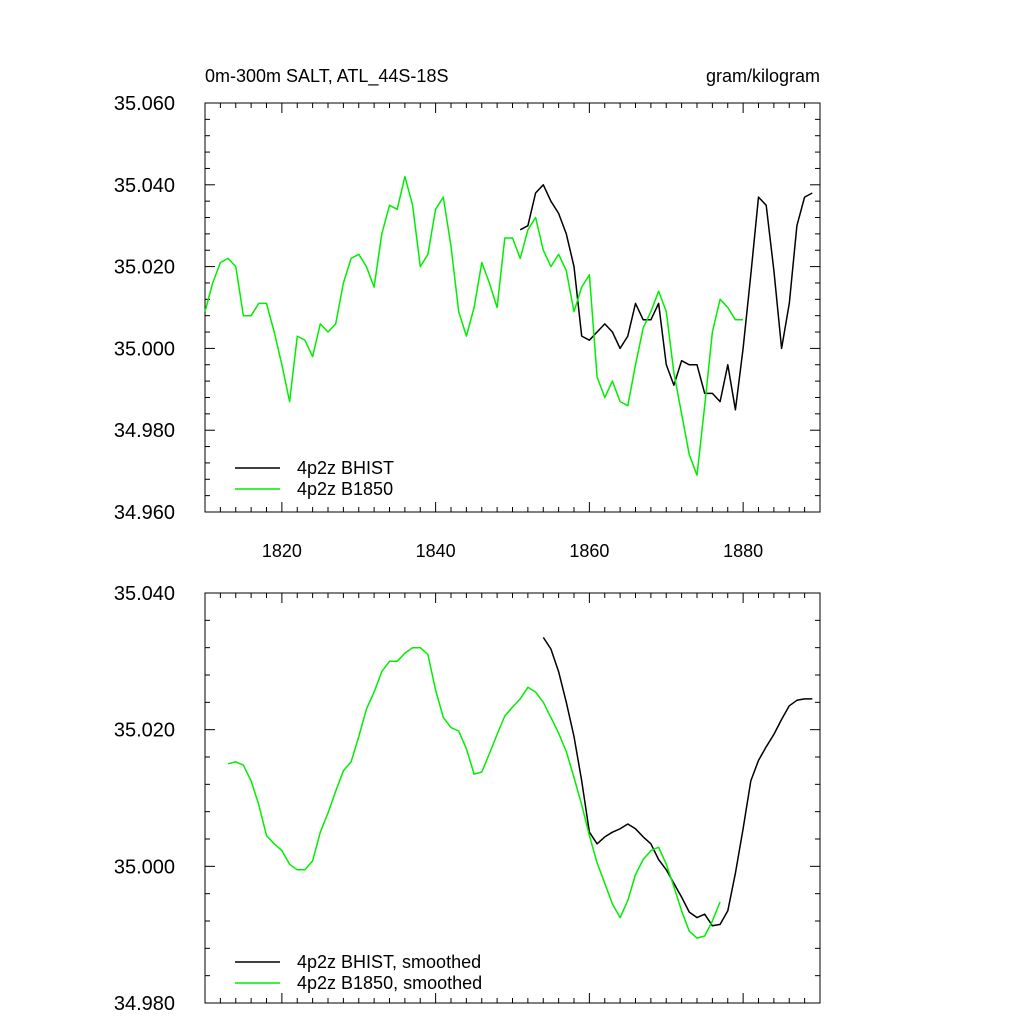  I want to click on chart-title-left: 0m-300m SALT, ATL_44S-18S, so click(326, 76).